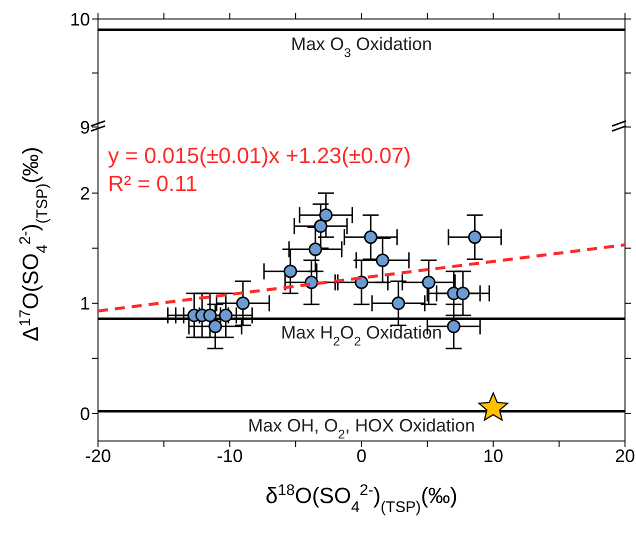 The image size is (636, 533). Describe the element at coordinates (361, 335) in the screenshot. I see `ref-line-label: Max H$_{2}$O$_{2}$ Oxidation` at that location.